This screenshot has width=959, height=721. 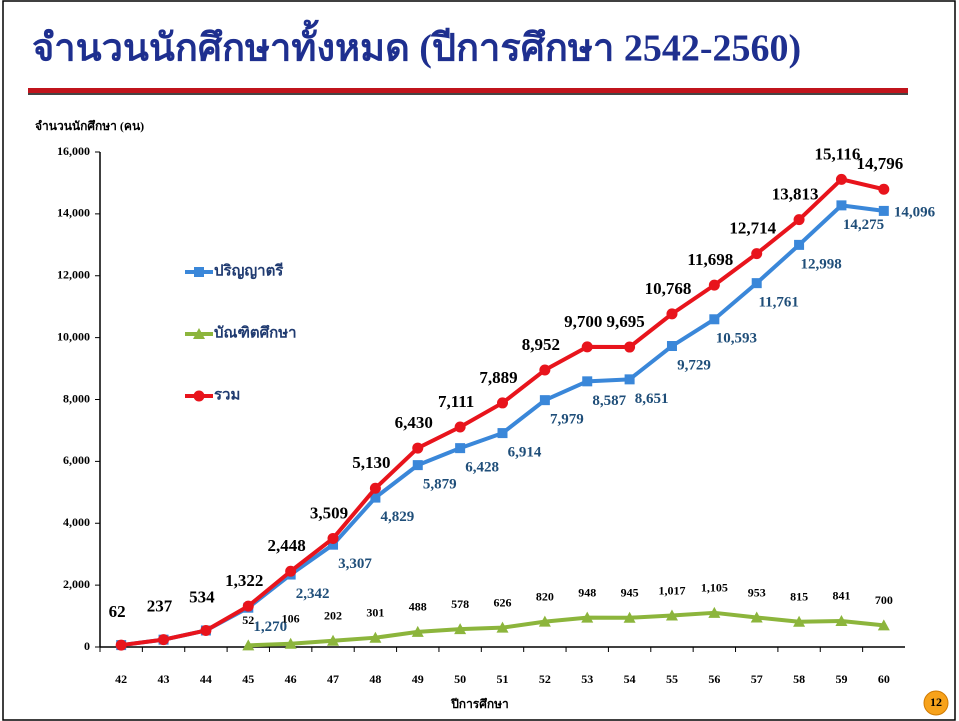 I want to click on data-label: 948, so click(x=587, y=592).